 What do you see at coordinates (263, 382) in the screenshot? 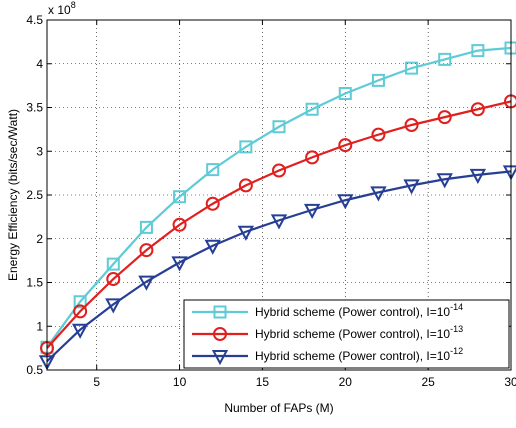
I see `x-tick-label: 15` at bounding box center [263, 382].